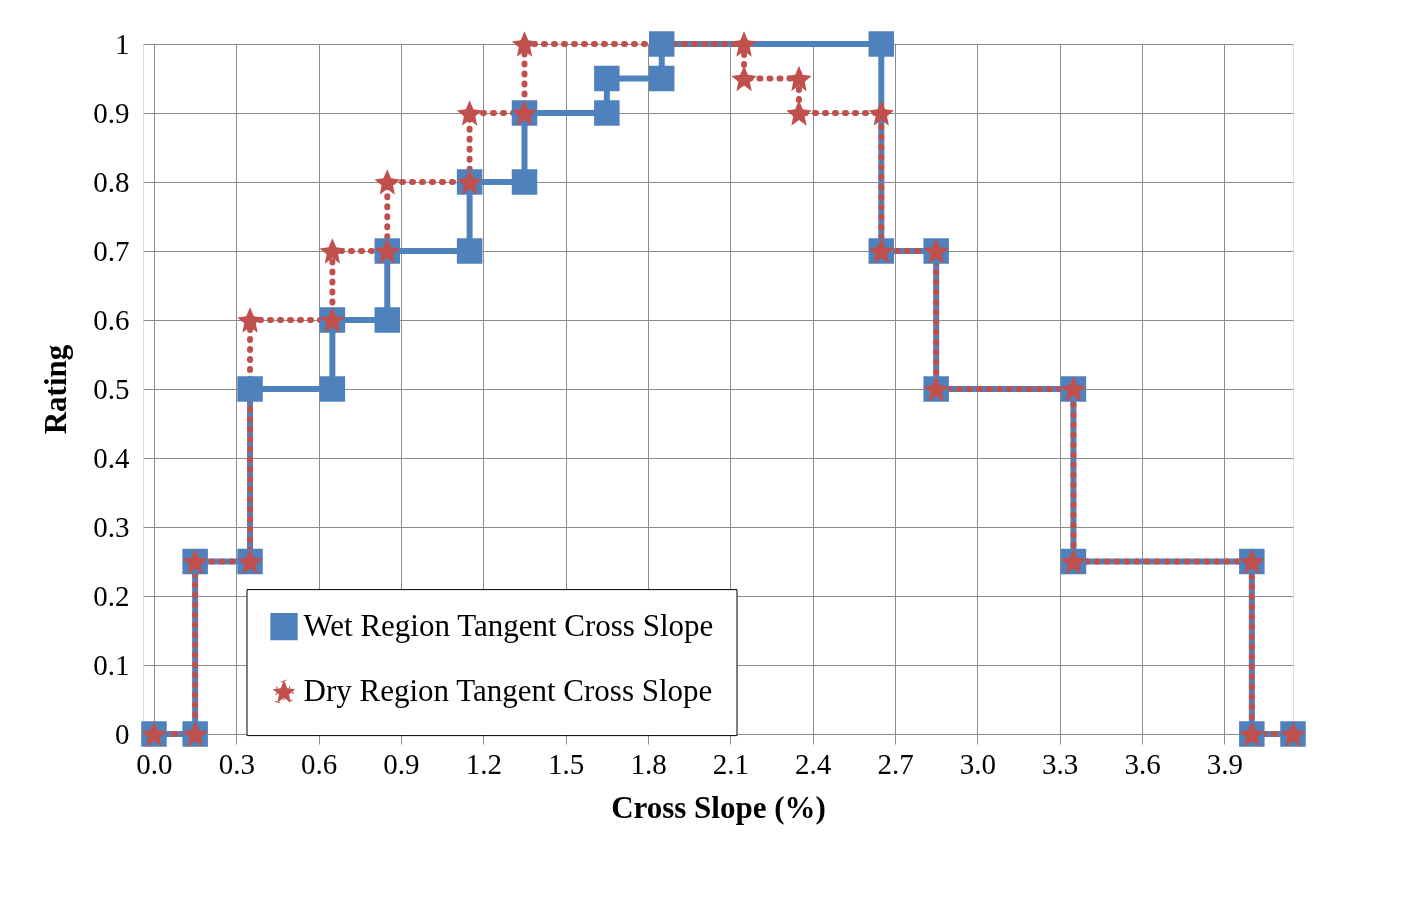 Image resolution: width=1425 pixels, height=907 pixels. I want to click on y-tick-label: 0.5, so click(111, 388).